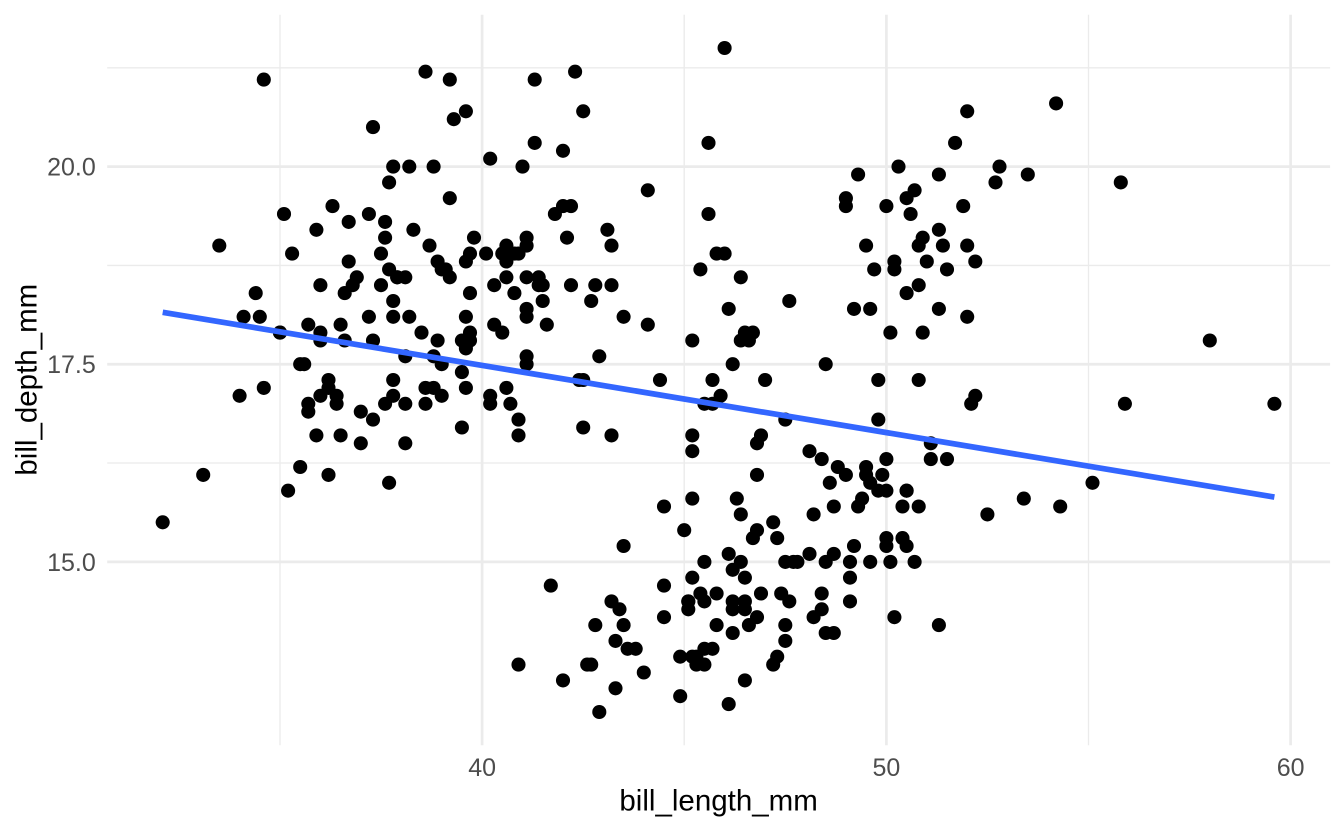  Describe the element at coordinates (27, 380) in the screenshot. I see `svg-text: bill_depth_mm` at that location.